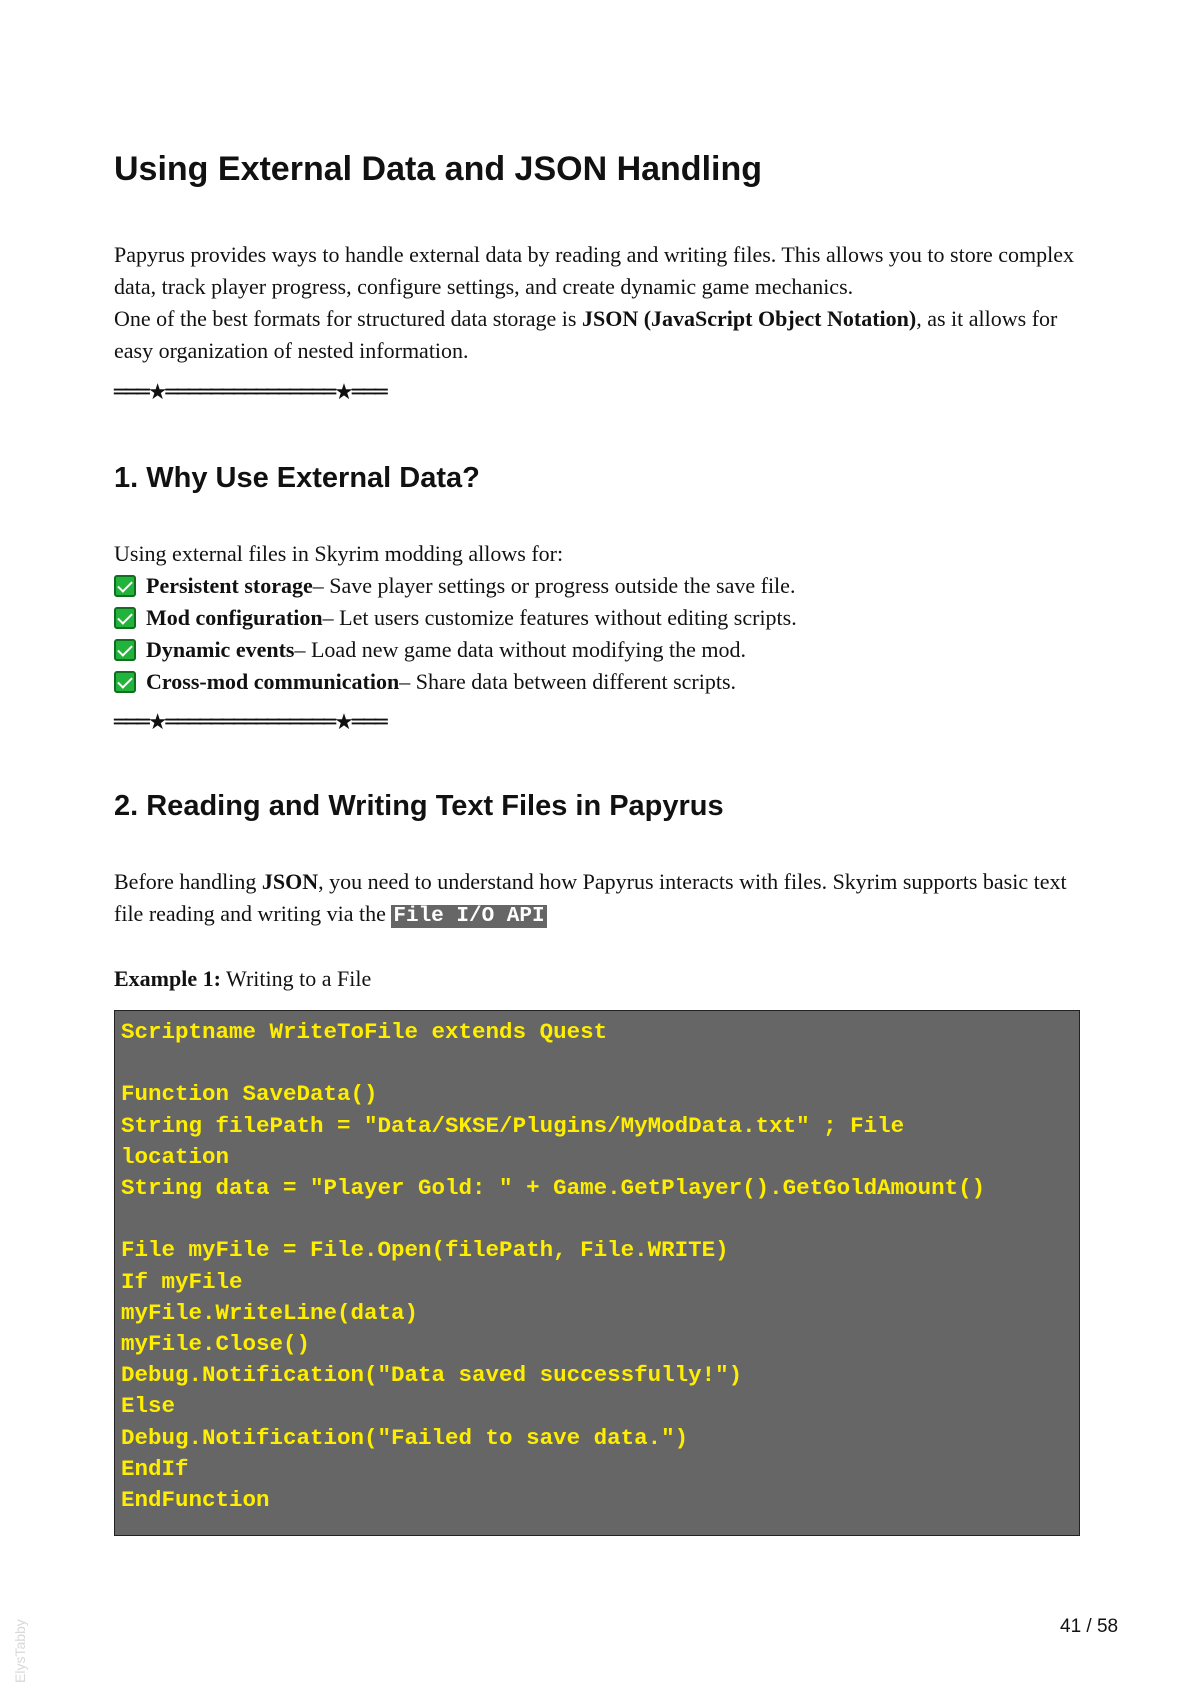 The image size is (1190, 1683). What do you see at coordinates (229, 585) in the screenshot?
I see `item-bold: Persistent storage` at bounding box center [229, 585].